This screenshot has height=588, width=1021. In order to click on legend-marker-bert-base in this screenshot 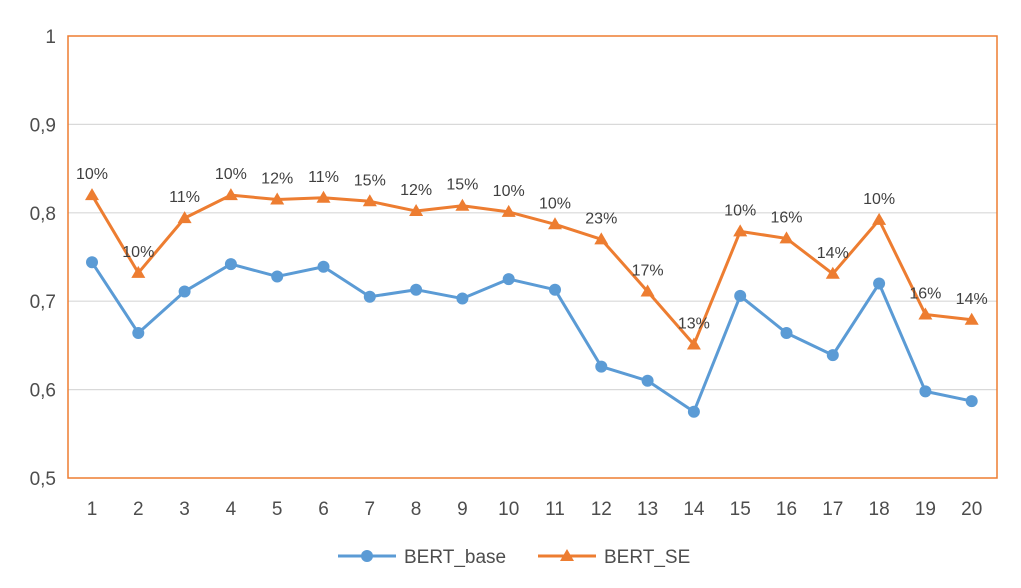, I will do `click(367, 556)`.